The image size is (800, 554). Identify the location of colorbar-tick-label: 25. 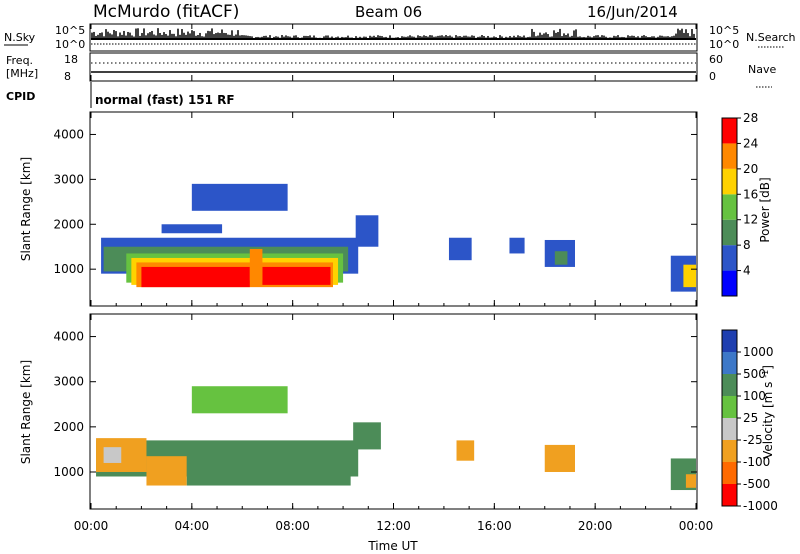
(750, 418).